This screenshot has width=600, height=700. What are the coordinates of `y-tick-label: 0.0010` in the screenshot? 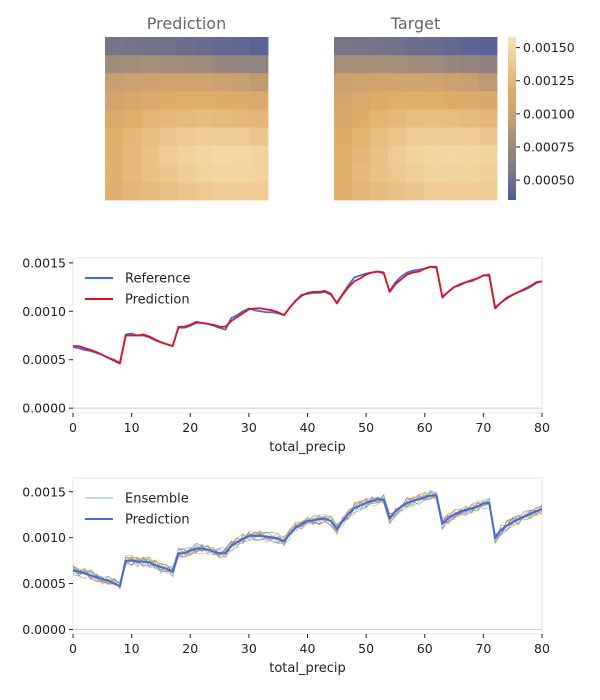 It's located at (44, 537).